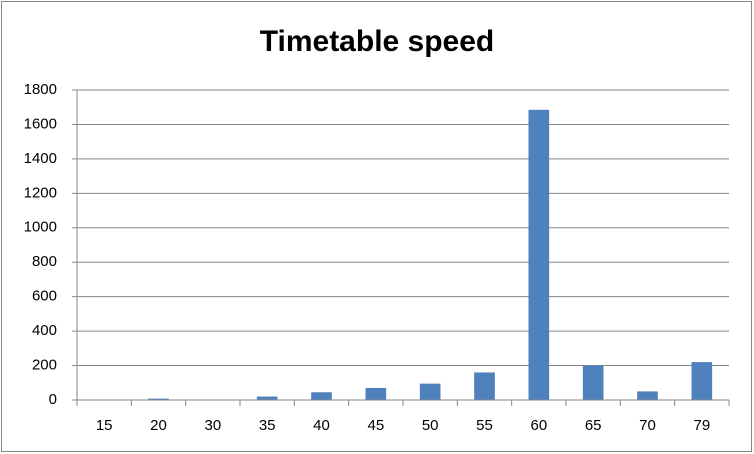 The width and height of the screenshot is (754, 454). Describe the element at coordinates (44, 296) in the screenshot. I see `y-tick-label: 600` at that location.